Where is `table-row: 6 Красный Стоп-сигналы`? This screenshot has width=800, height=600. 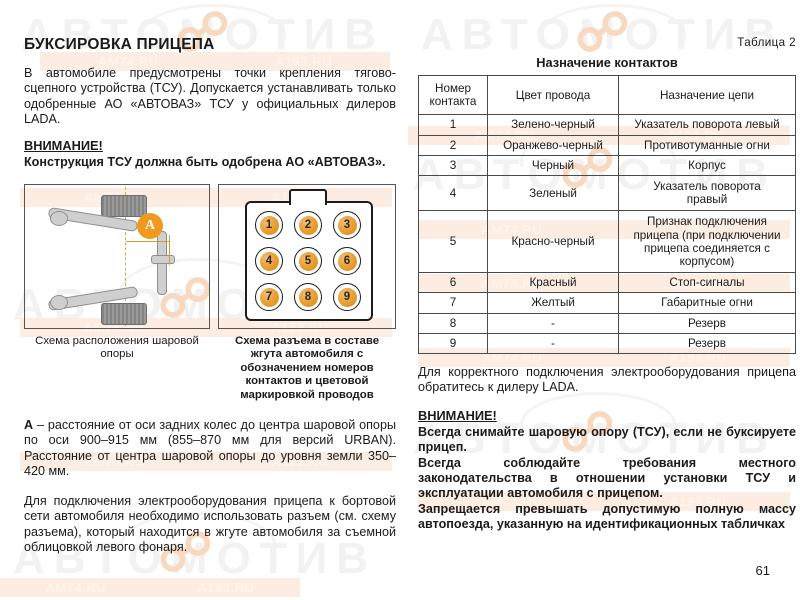
table-row: 6 Красный Стоп-сигналы is located at coordinates (607, 283).